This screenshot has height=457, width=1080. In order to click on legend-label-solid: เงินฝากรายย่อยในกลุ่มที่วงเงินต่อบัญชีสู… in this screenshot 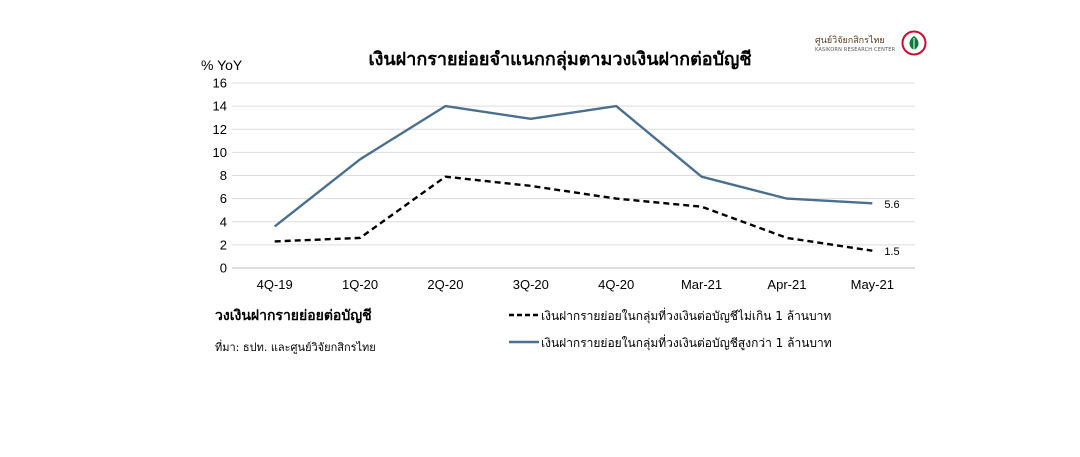, I will do `click(686, 343)`.